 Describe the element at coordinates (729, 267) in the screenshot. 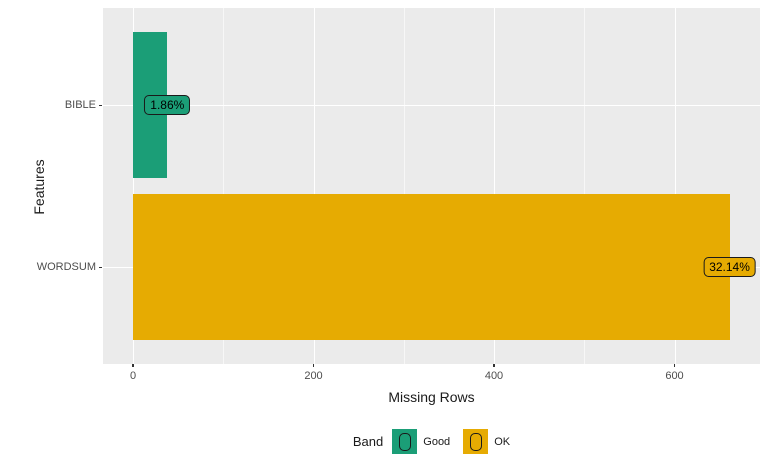

I see `bar-label-wordsum: 32.14%` at that location.